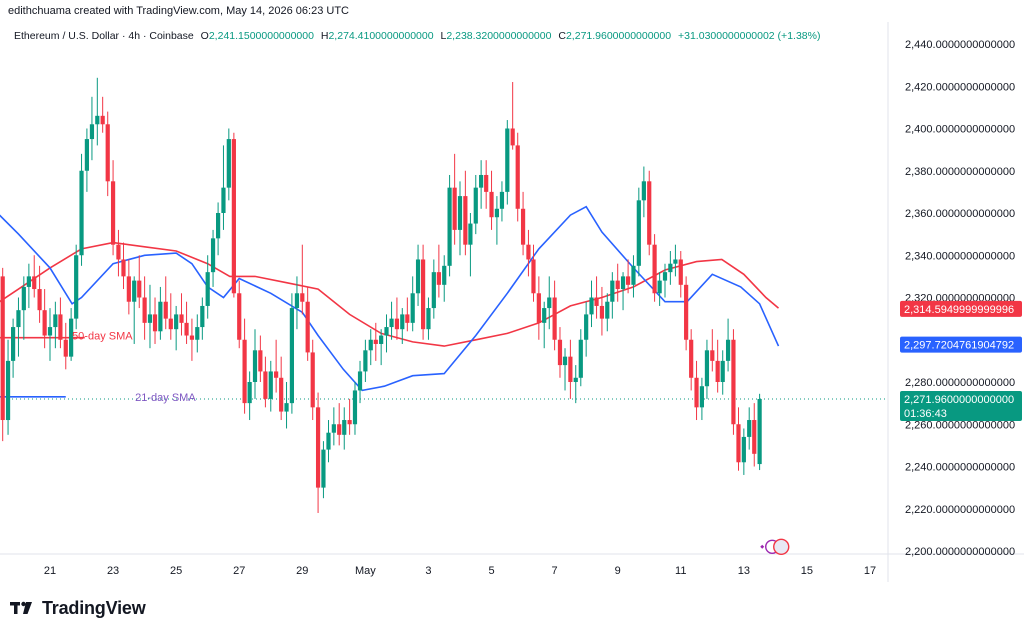  I want to click on y-tick-label: 2,260.0000000000000, so click(960, 425).